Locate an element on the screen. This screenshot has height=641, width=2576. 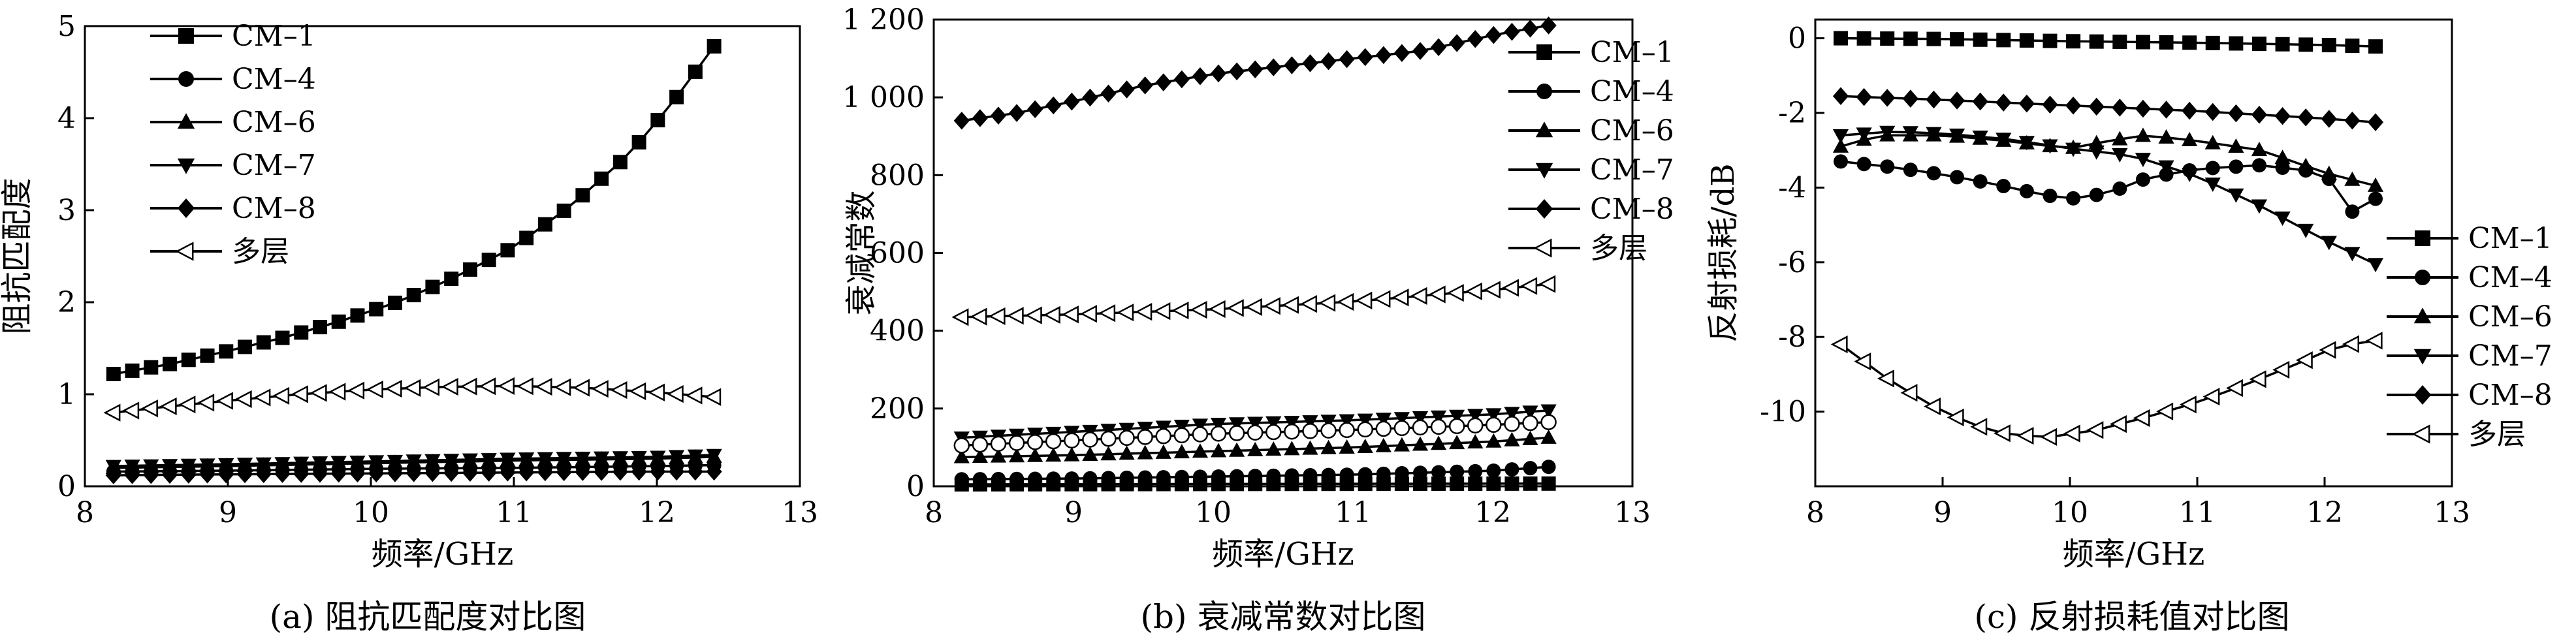
y-tick-label: 3 is located at coordinates (66, 210).